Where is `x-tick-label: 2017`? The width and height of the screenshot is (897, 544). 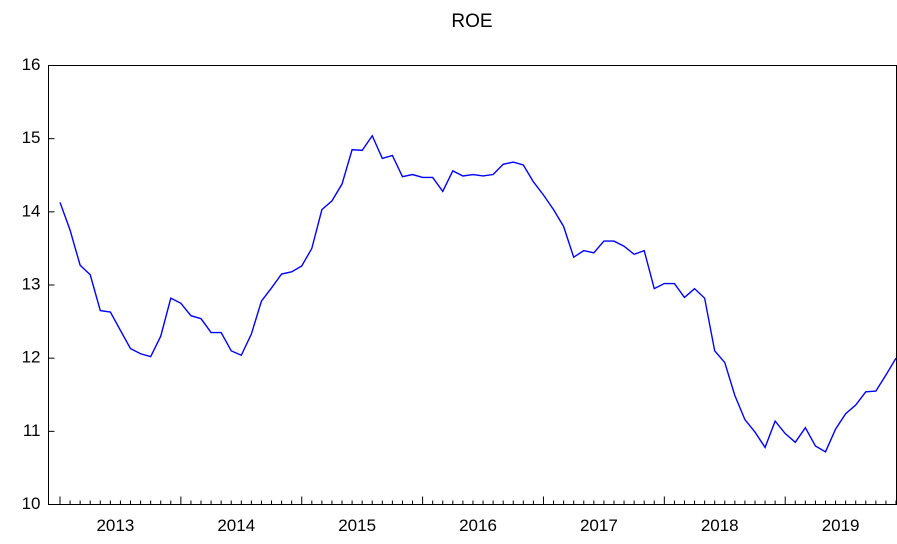 x-tick-label: 2017 is located at coordinates (599, 525).